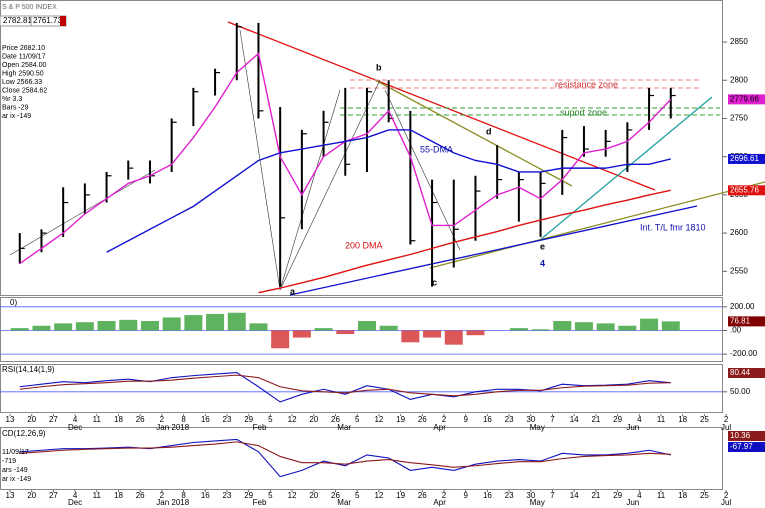  Describe the element at coordinates (140, 419) in the screenshot. I see `x-tick-label: 26` at that location.